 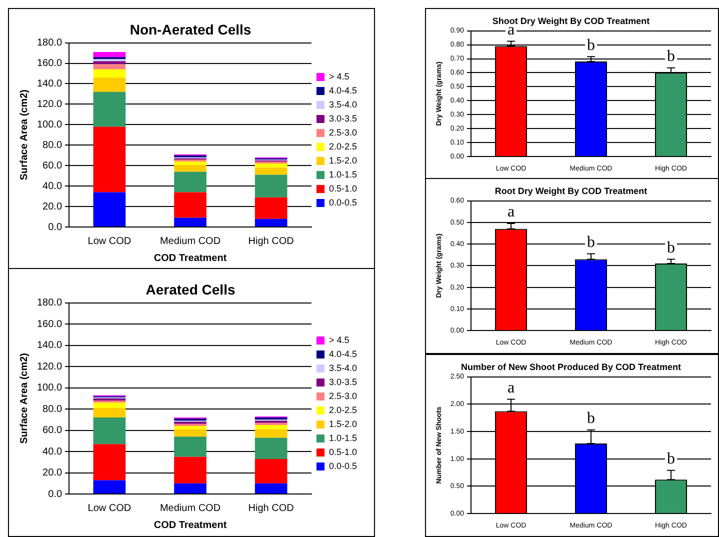 I want to click on chart-title: Shoot Dry Weight By COD Treatment, so click(x=571, y=21).